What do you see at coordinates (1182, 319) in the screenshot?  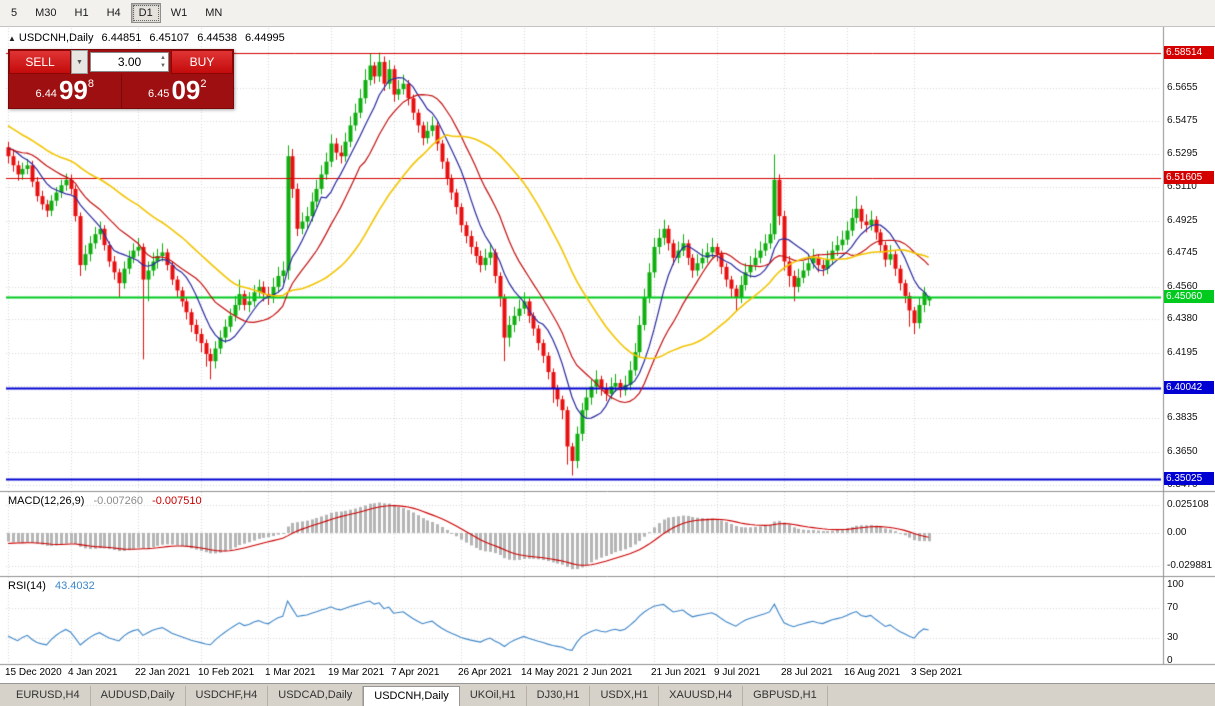 I see `price-axis-tick: 6.4380` at bounding box center [1182, 319].